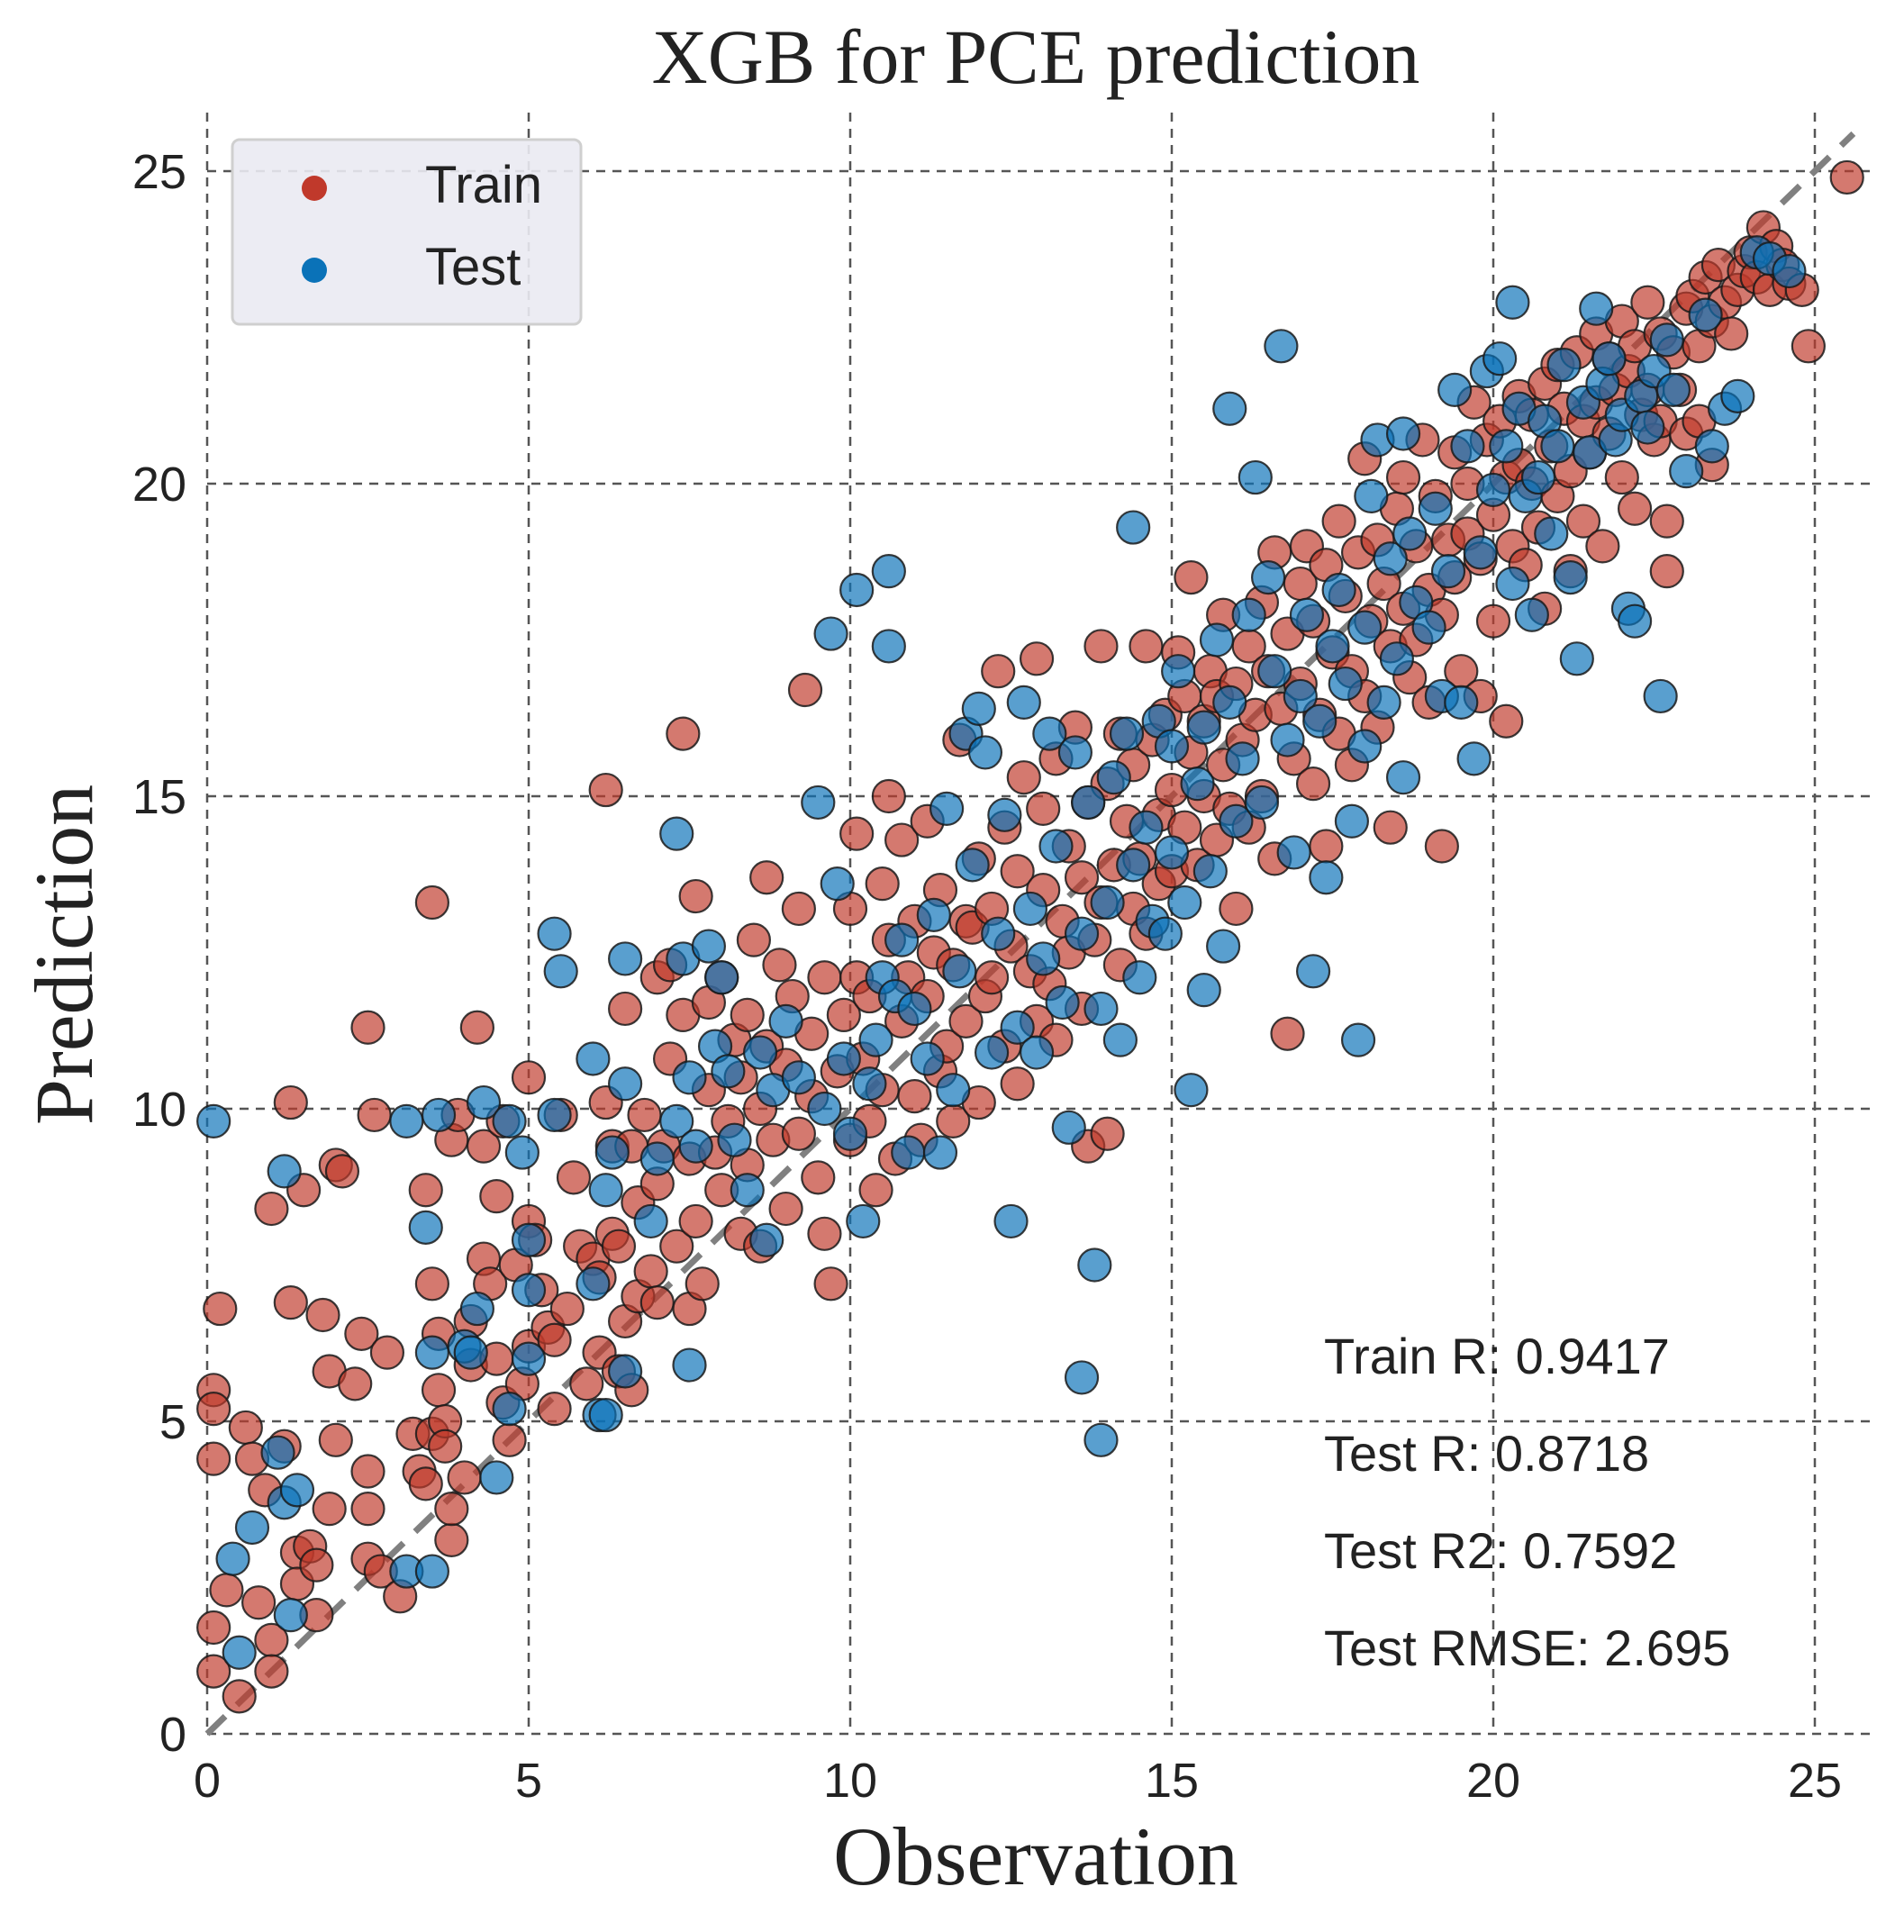 This screenshot has width=1904, height=1932. I want to click on y-axis-label: Prediction, so click(64, 955).